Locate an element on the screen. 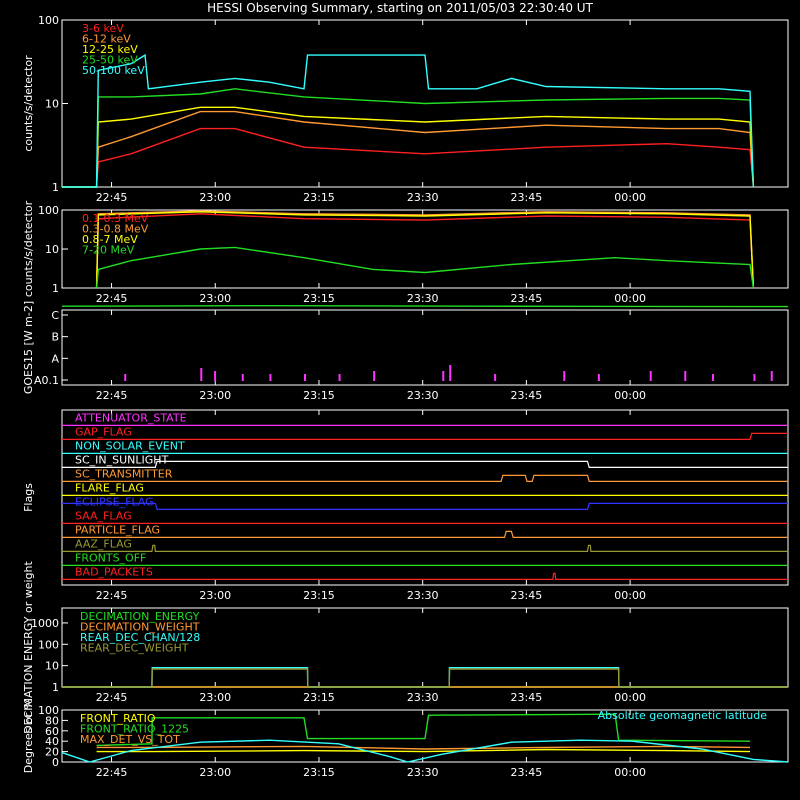  legend-entry: 6-12 keV is located at coordinates (106, 39).